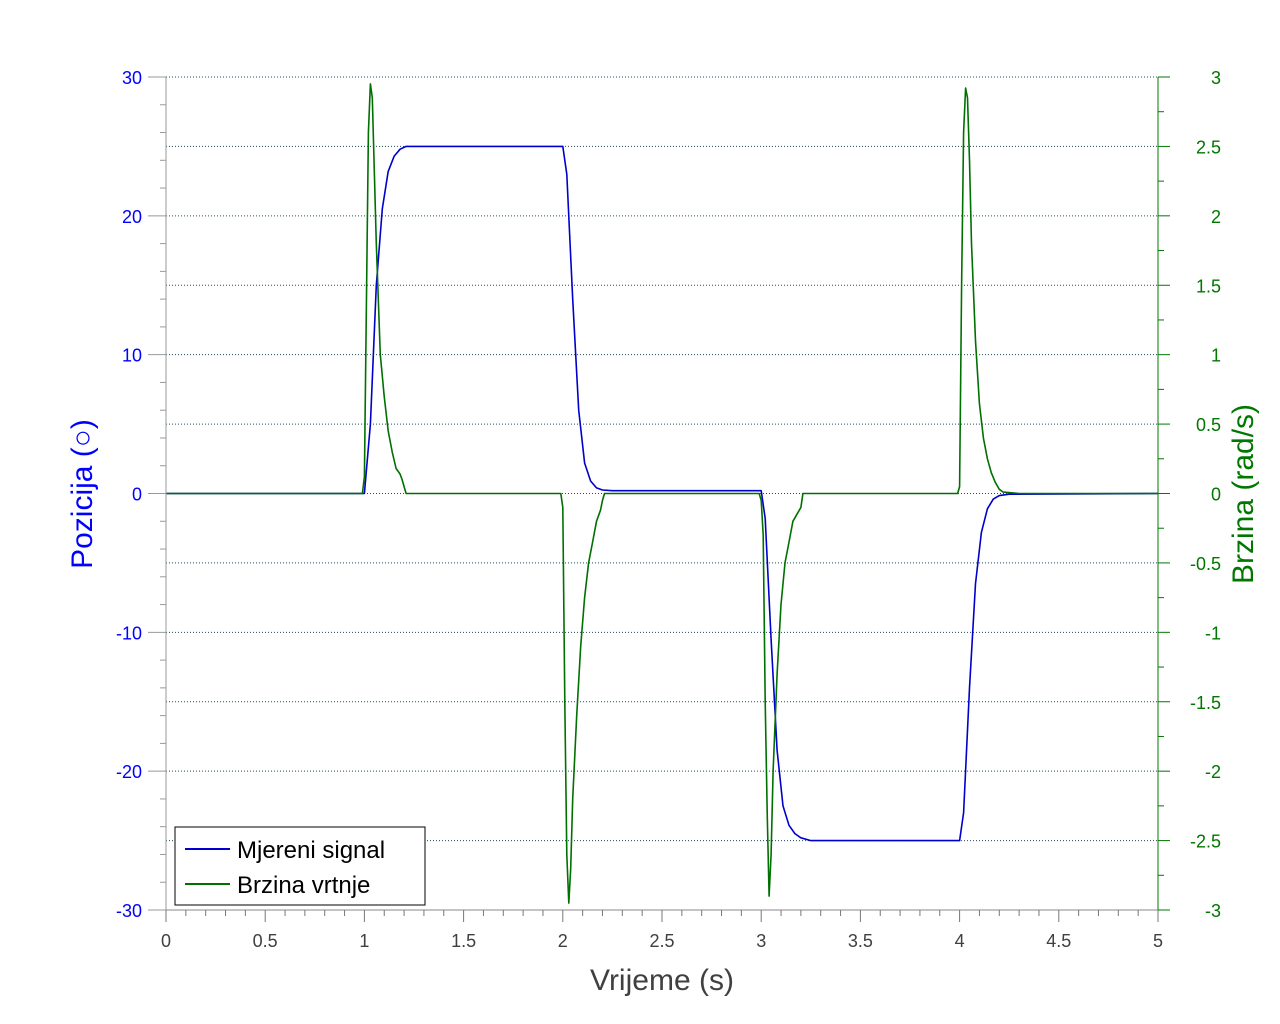  Describe the element at coordinates (1216, 78) in the screenshot. I see `y-right-tick-label: 3` at that location.